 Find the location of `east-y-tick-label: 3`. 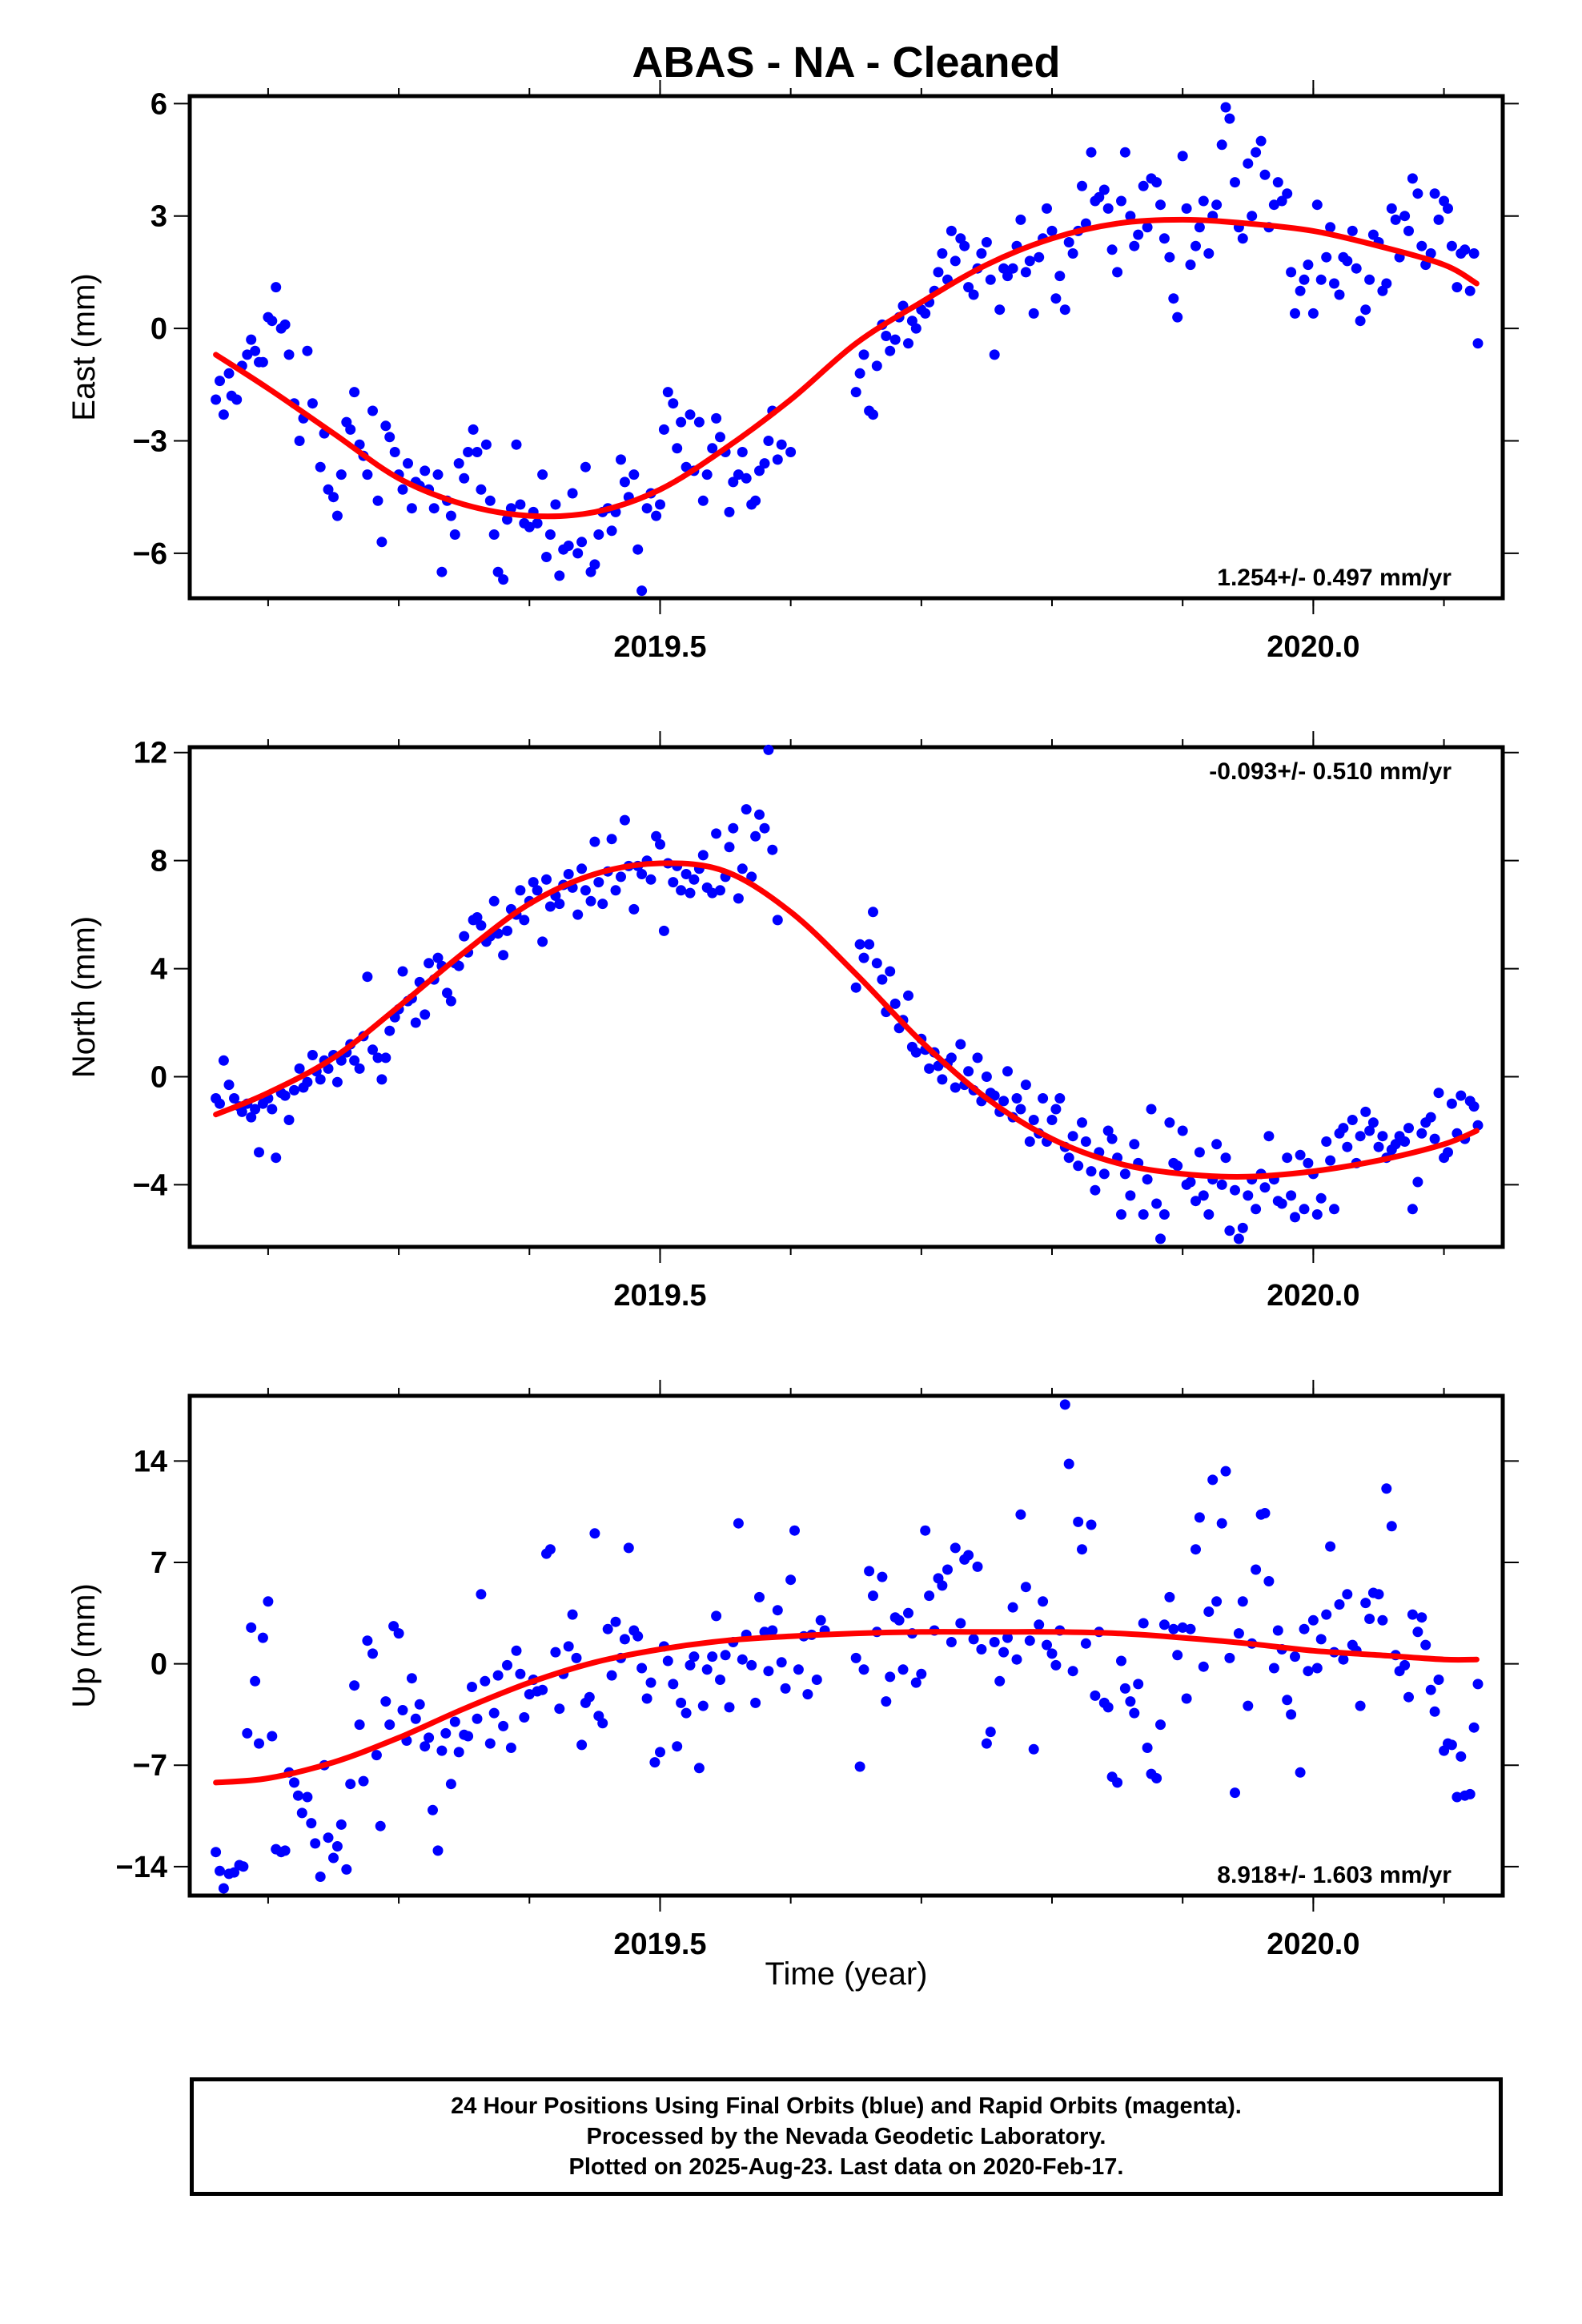

east-y-tick-label: 3 is located at coordinates (159, 217).